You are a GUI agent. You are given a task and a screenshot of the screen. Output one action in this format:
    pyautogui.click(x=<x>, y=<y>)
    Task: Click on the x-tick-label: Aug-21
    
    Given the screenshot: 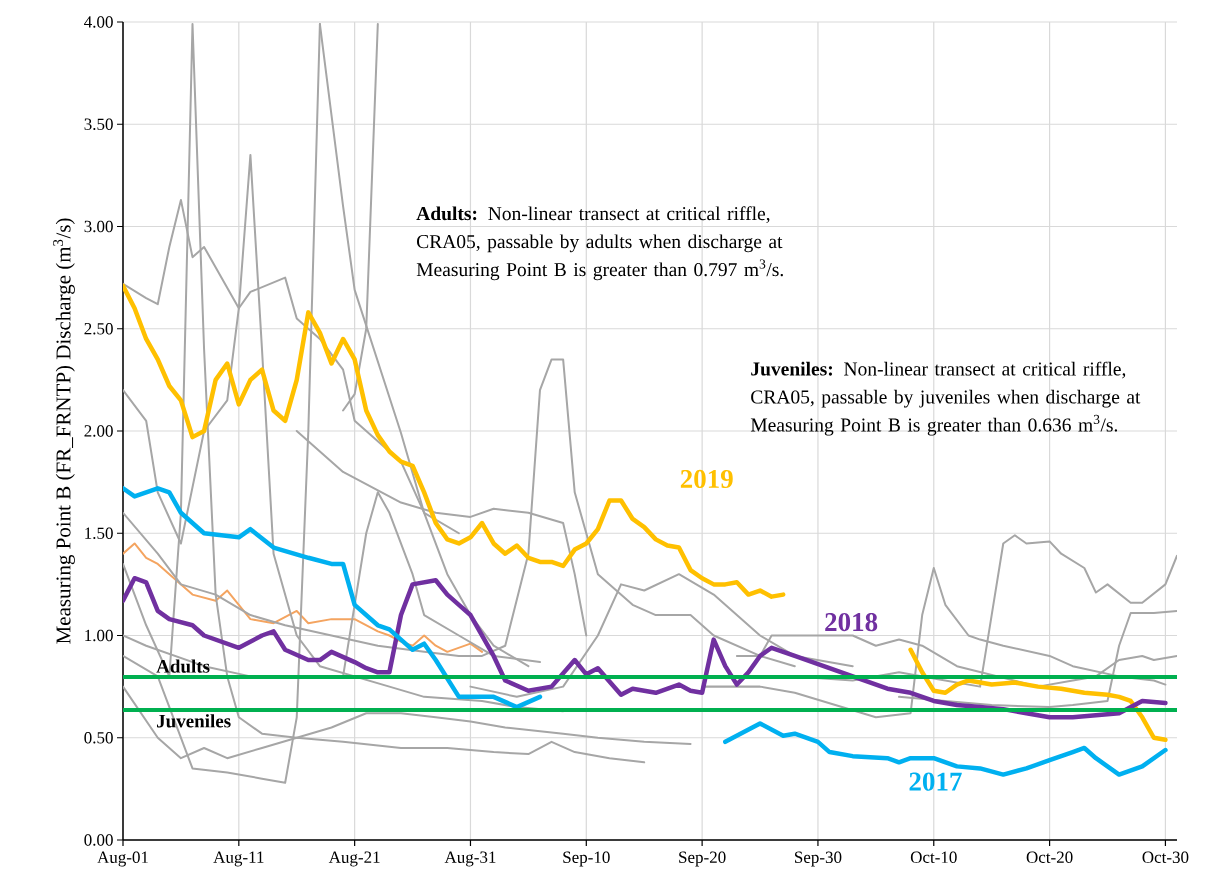 What is the action you would take?
    pyautogui.click(x=354, y=859)
    